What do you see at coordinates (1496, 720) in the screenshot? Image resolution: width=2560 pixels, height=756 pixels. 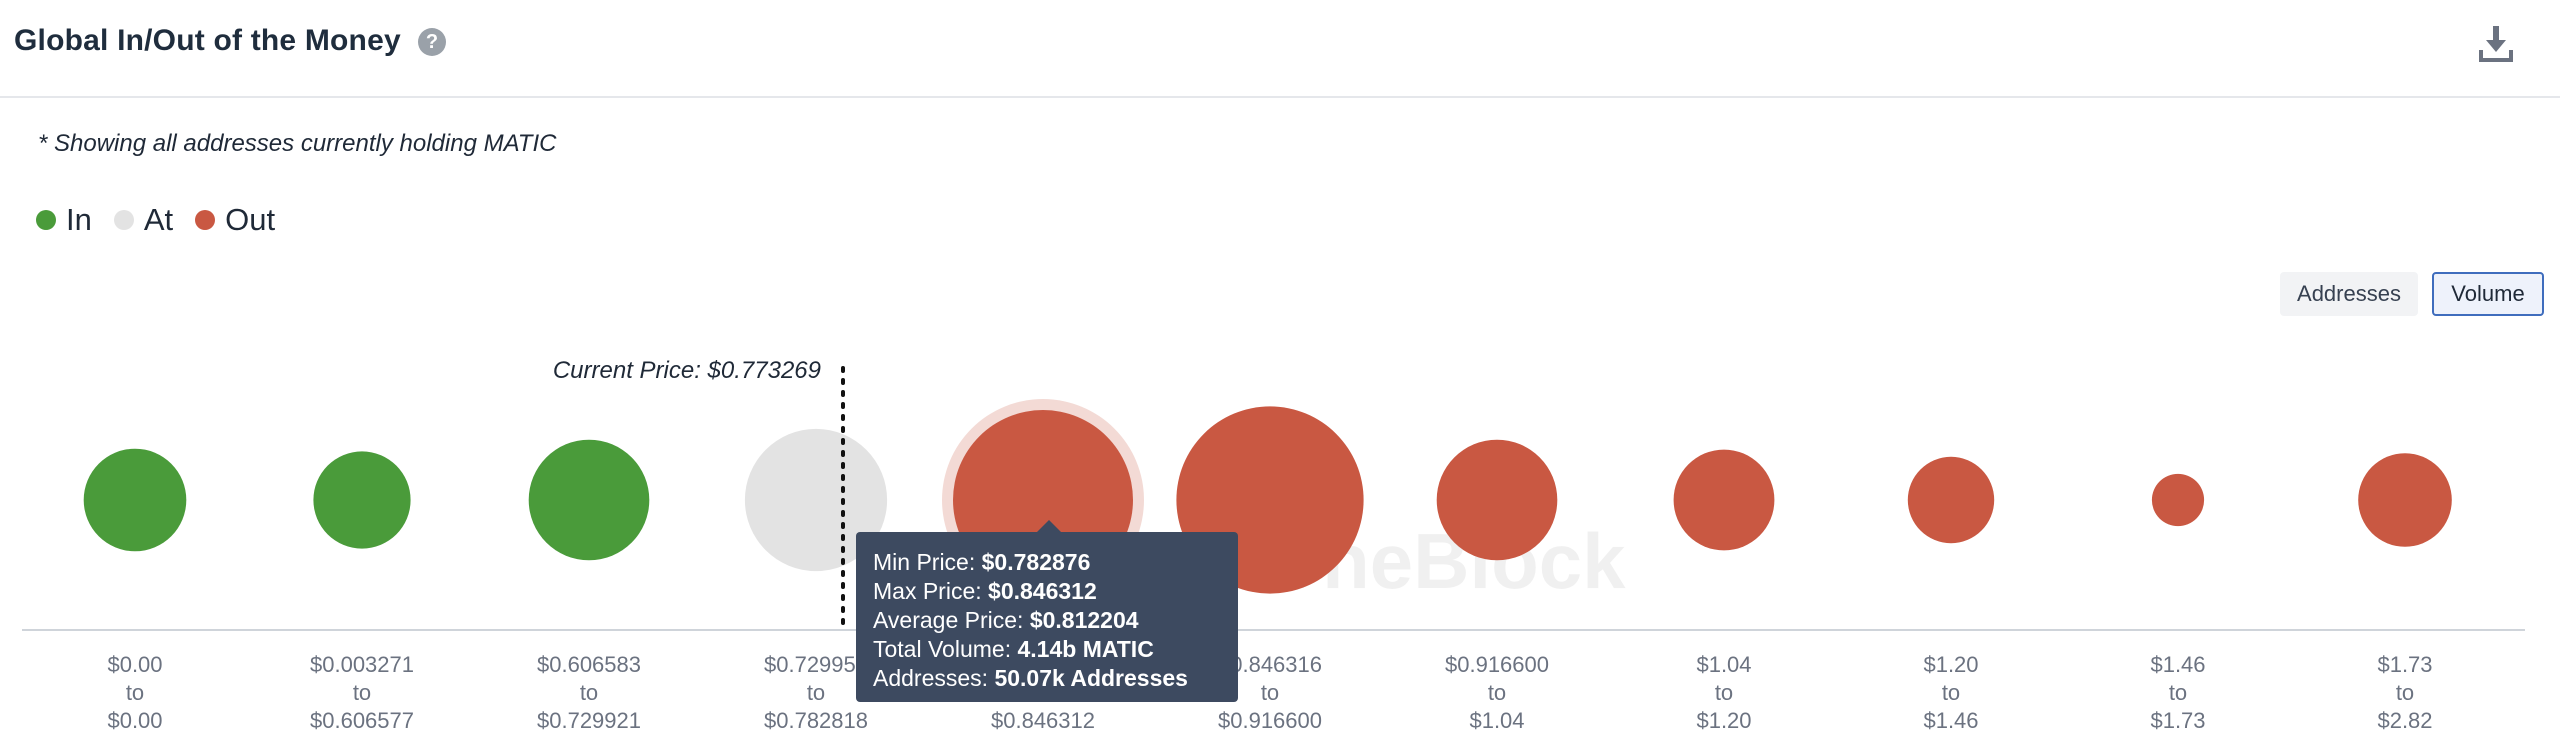 I see `x-tick-label-6-2: $1.04` at bounding box center [1496, 720].